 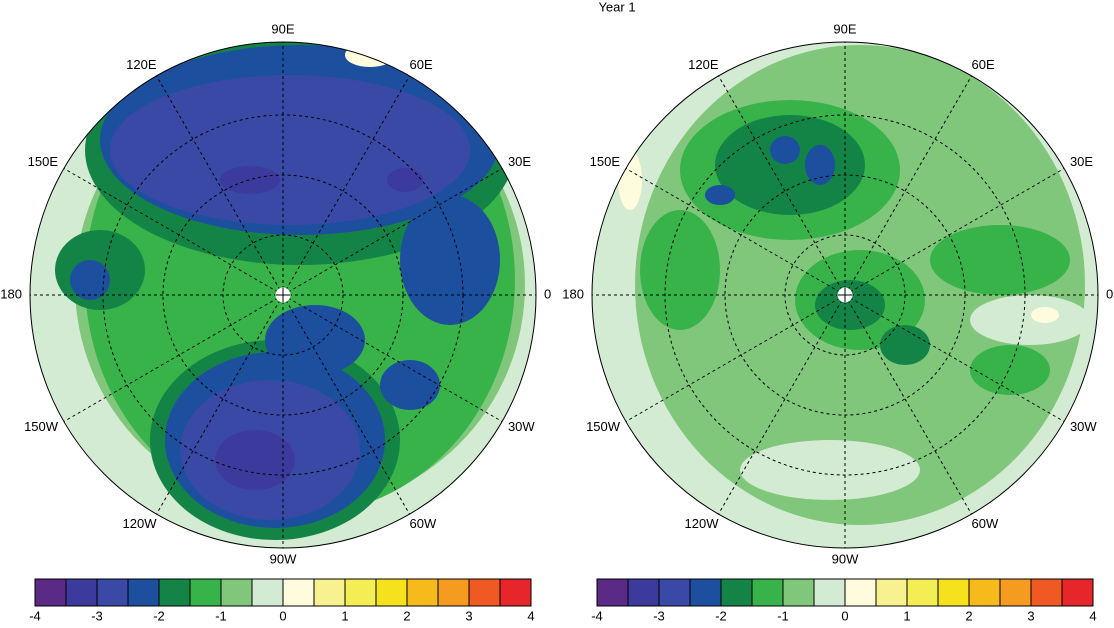 I want to click on figure-title: Year 1, so click(x=616, y=7).